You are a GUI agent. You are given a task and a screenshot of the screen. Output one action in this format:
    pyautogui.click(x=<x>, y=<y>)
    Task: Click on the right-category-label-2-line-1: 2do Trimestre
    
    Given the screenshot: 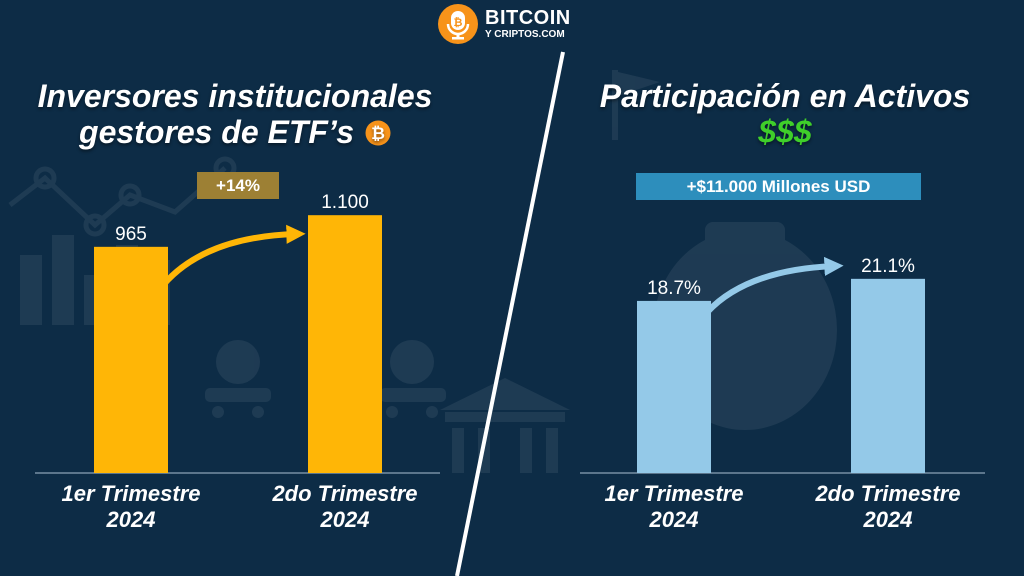 What is the action you would take?
    pyautogui.click(x=887, y=493)
    